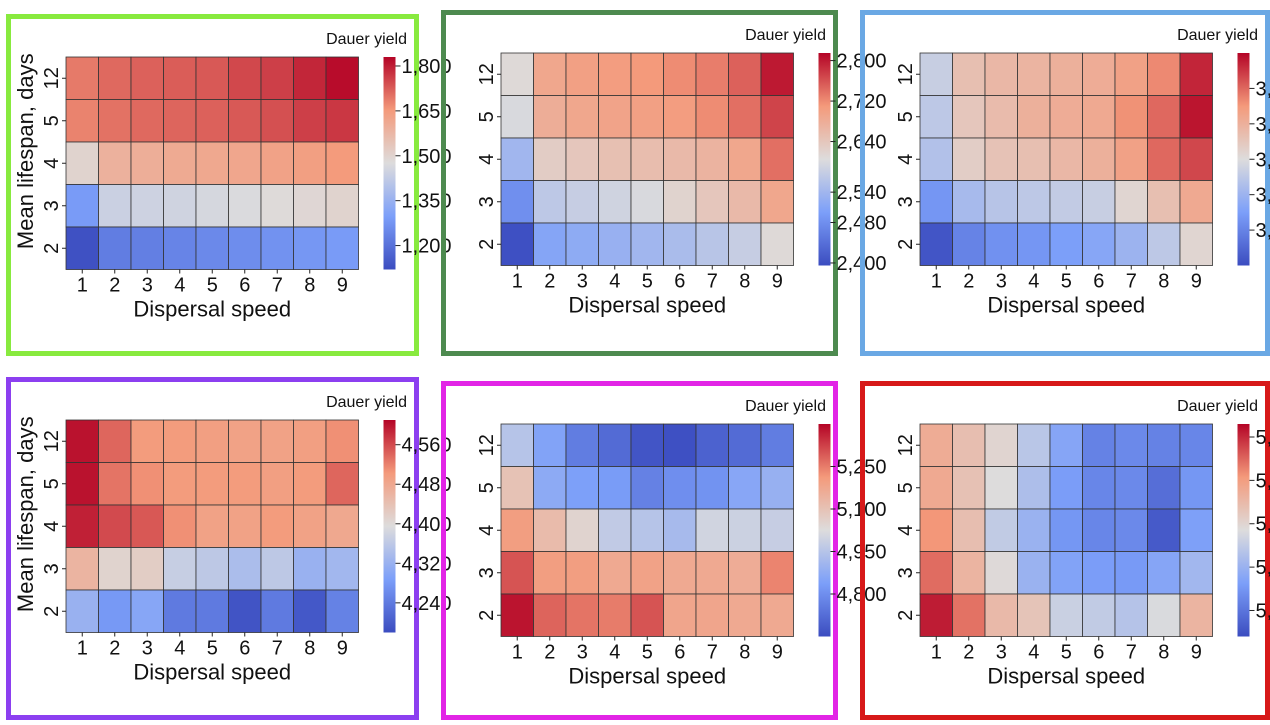  I want to click on y-tick-label: 2, so click(906, 244).